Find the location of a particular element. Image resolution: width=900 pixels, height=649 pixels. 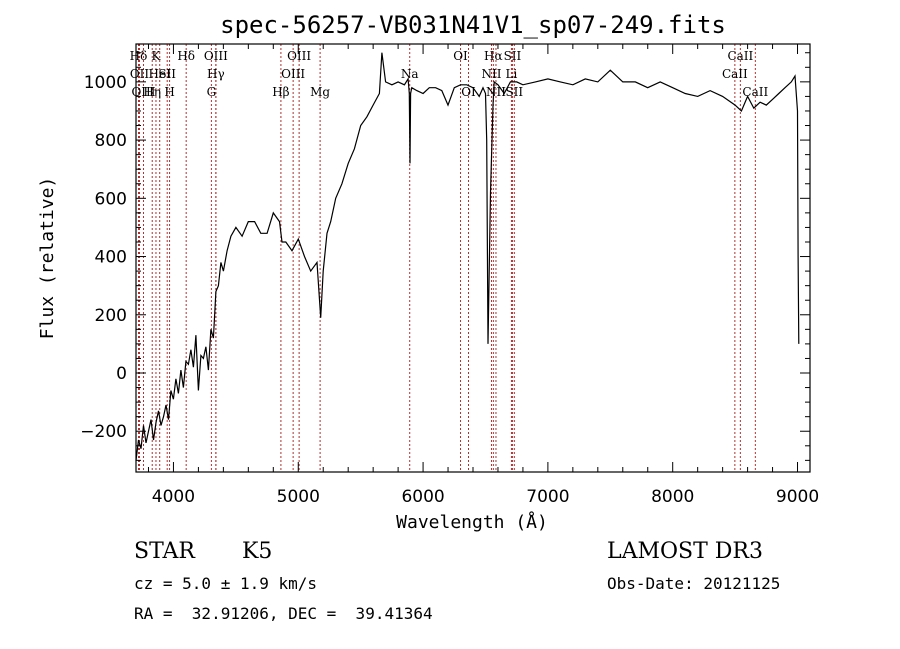

object-class: STAR is located at coordinates (164, 551).